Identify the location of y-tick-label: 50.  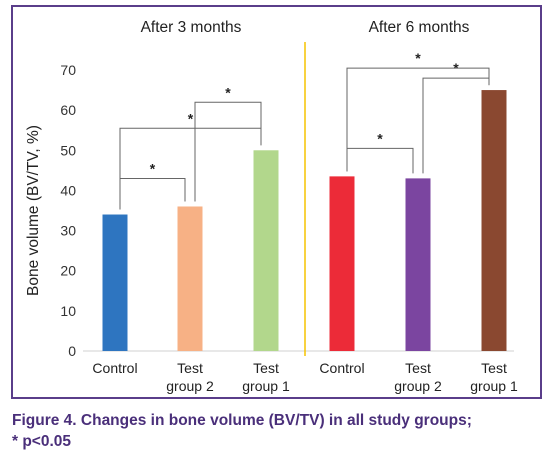
(68, 150).